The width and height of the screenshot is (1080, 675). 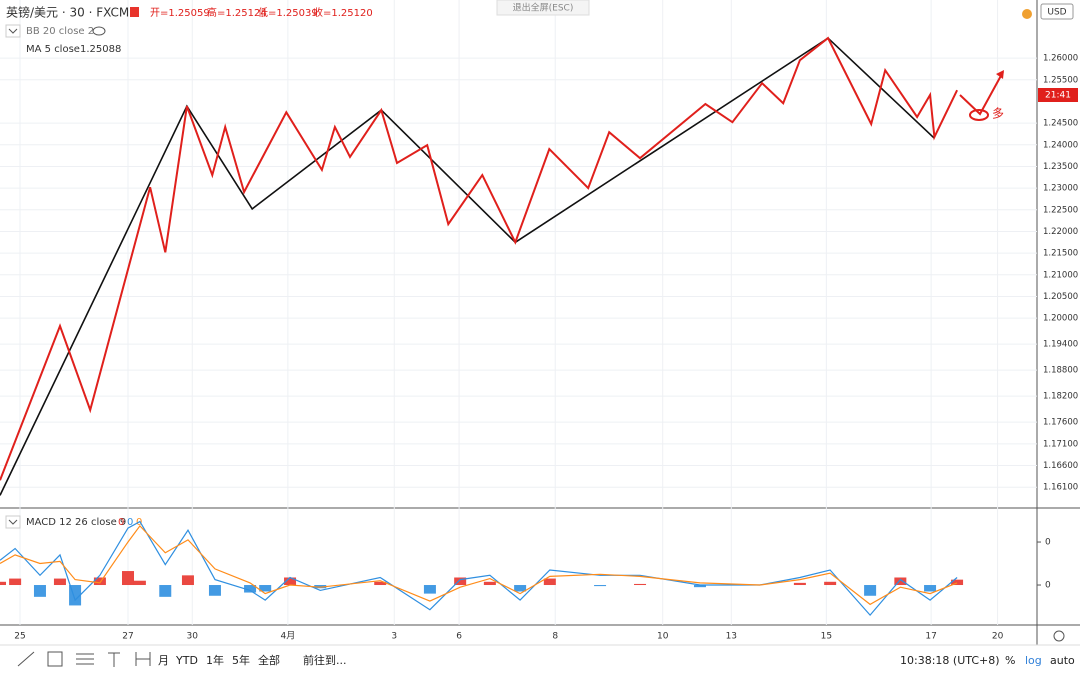 What do you see at coordinates (134, 12) in the screenshot?
I see `flag` at bounding box center [134, 12].